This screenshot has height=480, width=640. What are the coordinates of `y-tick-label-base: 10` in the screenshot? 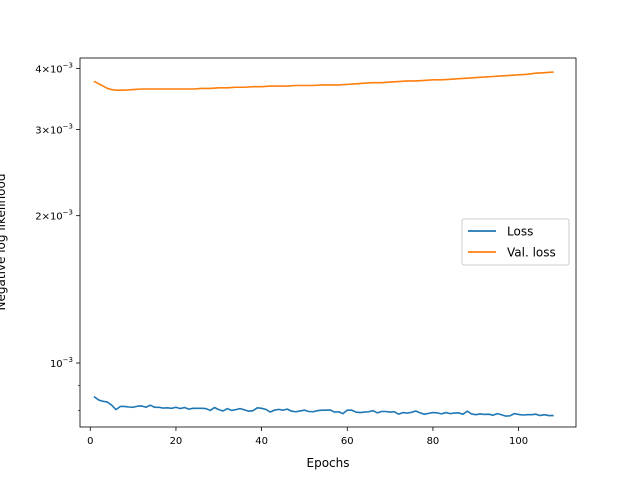 It's located at (56, 364).